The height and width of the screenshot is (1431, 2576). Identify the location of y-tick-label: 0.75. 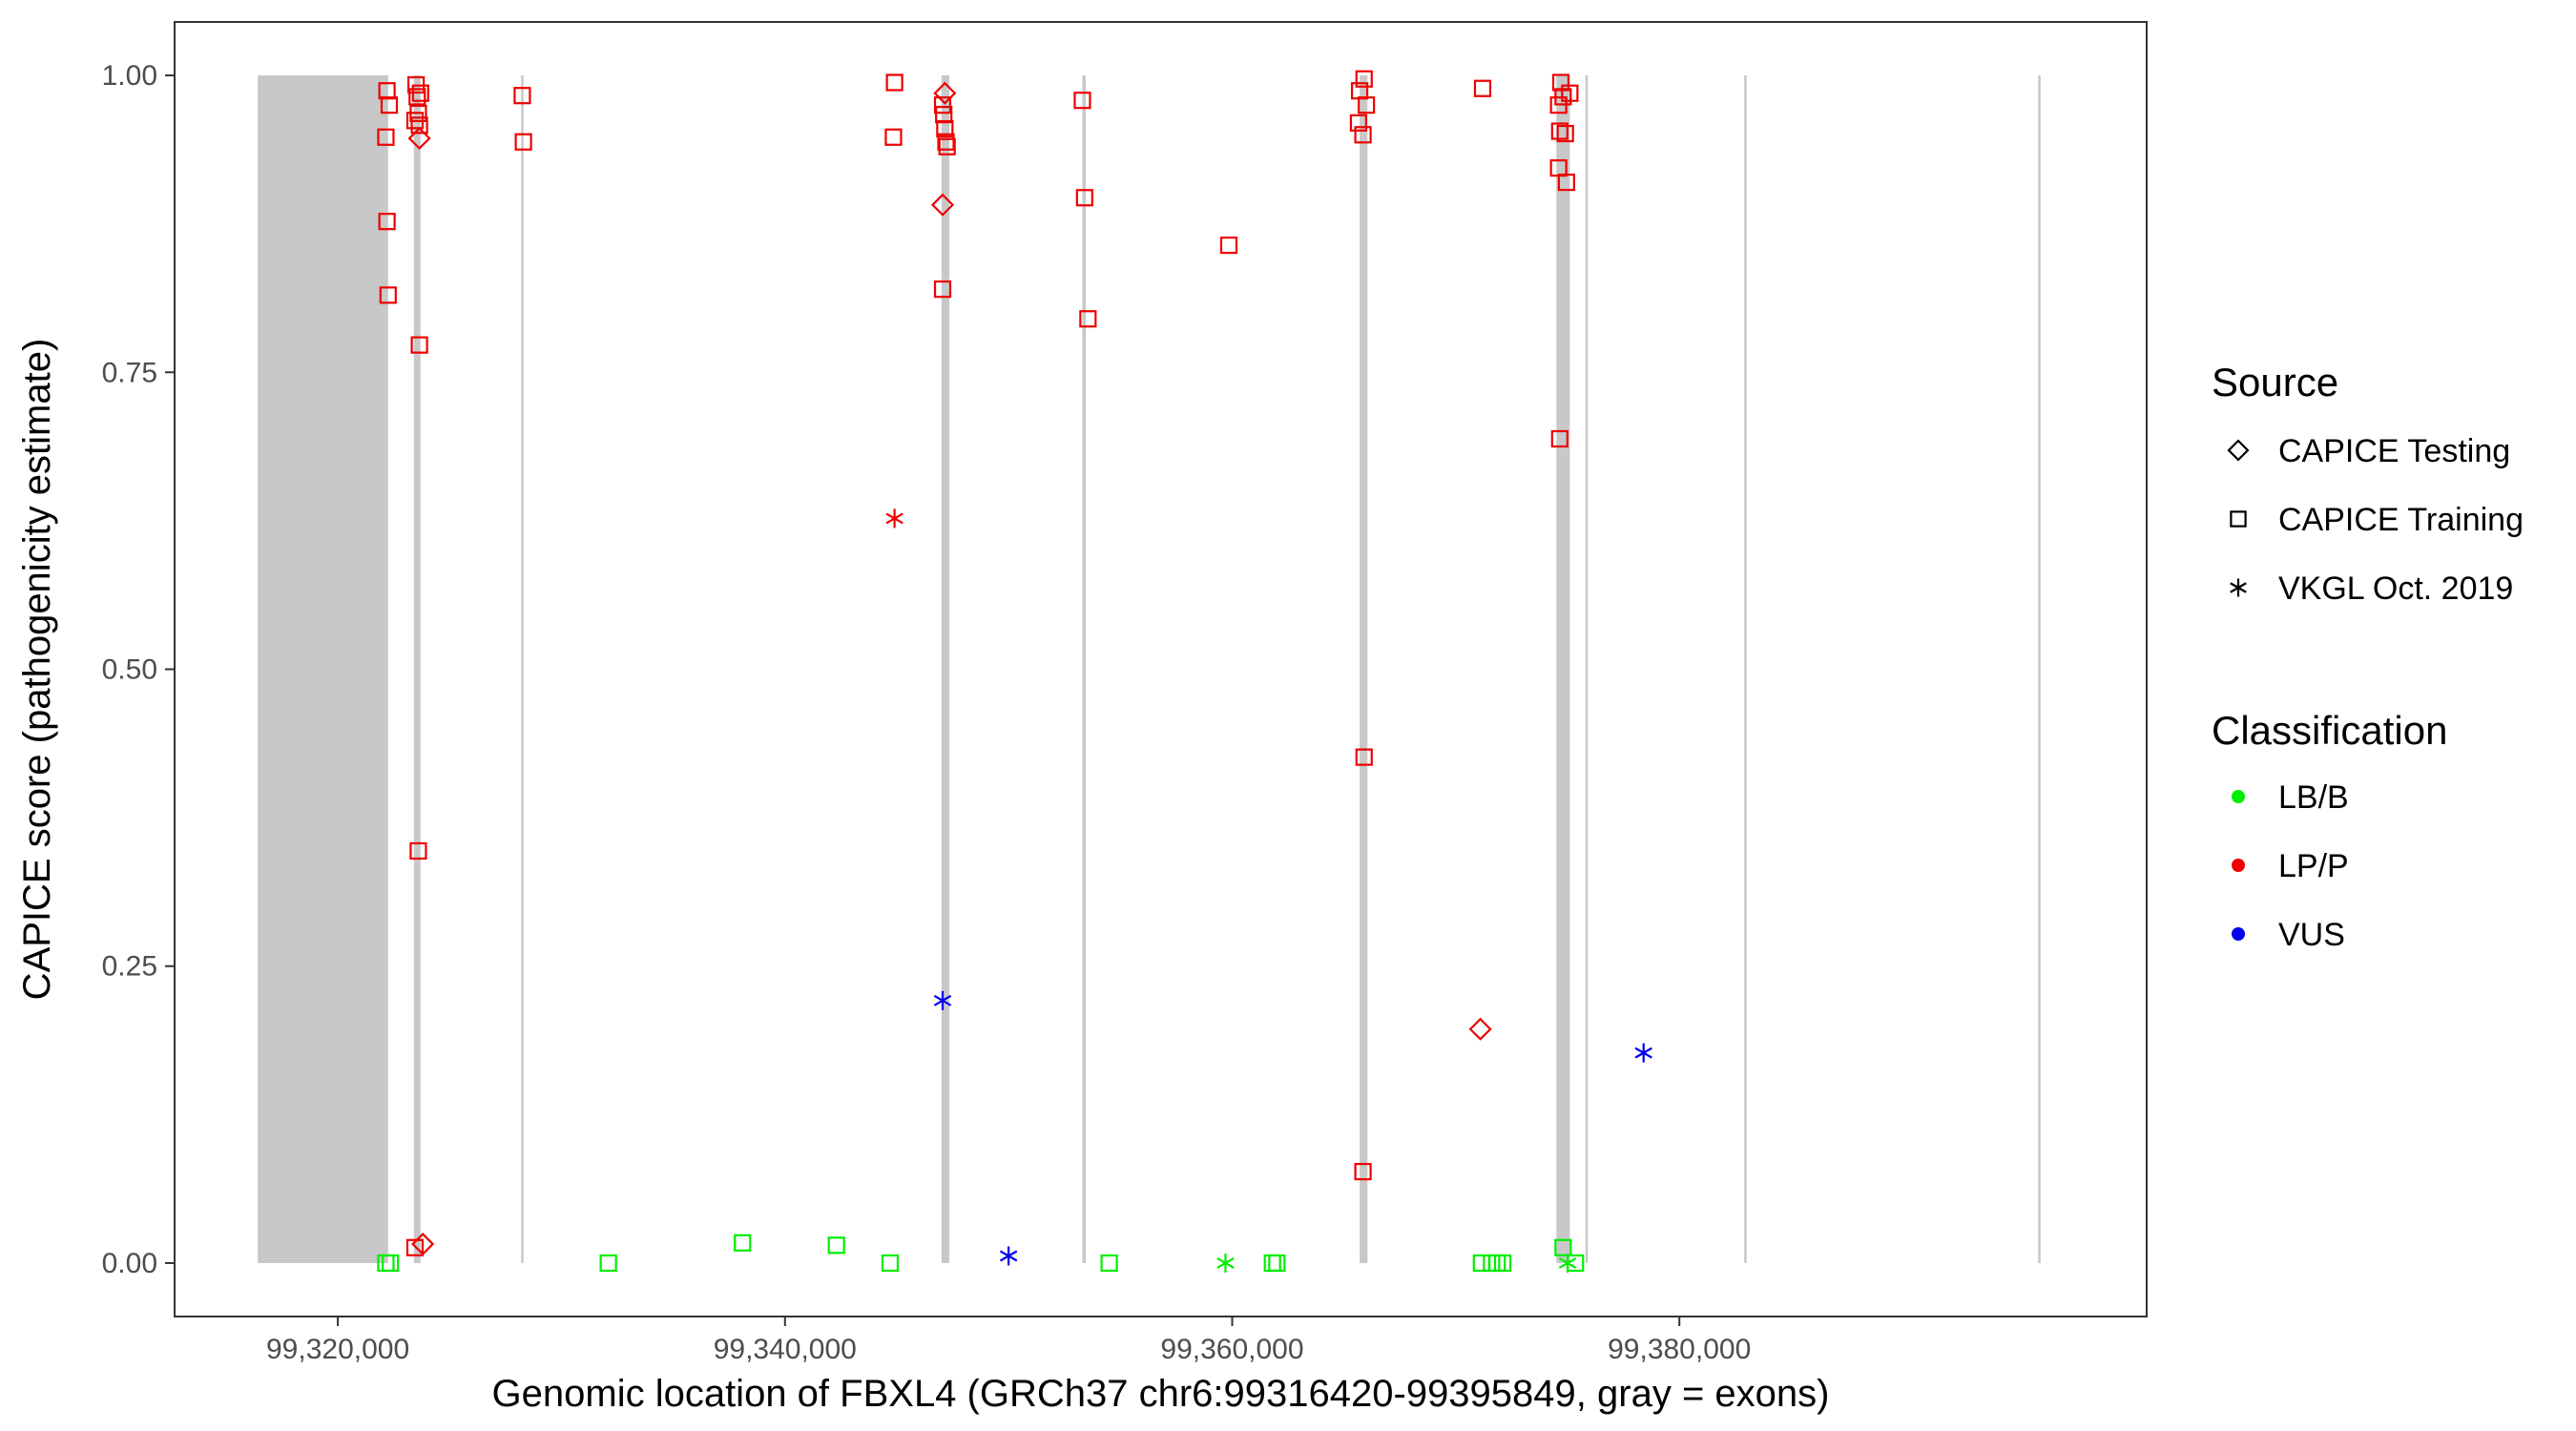
(129, 372).